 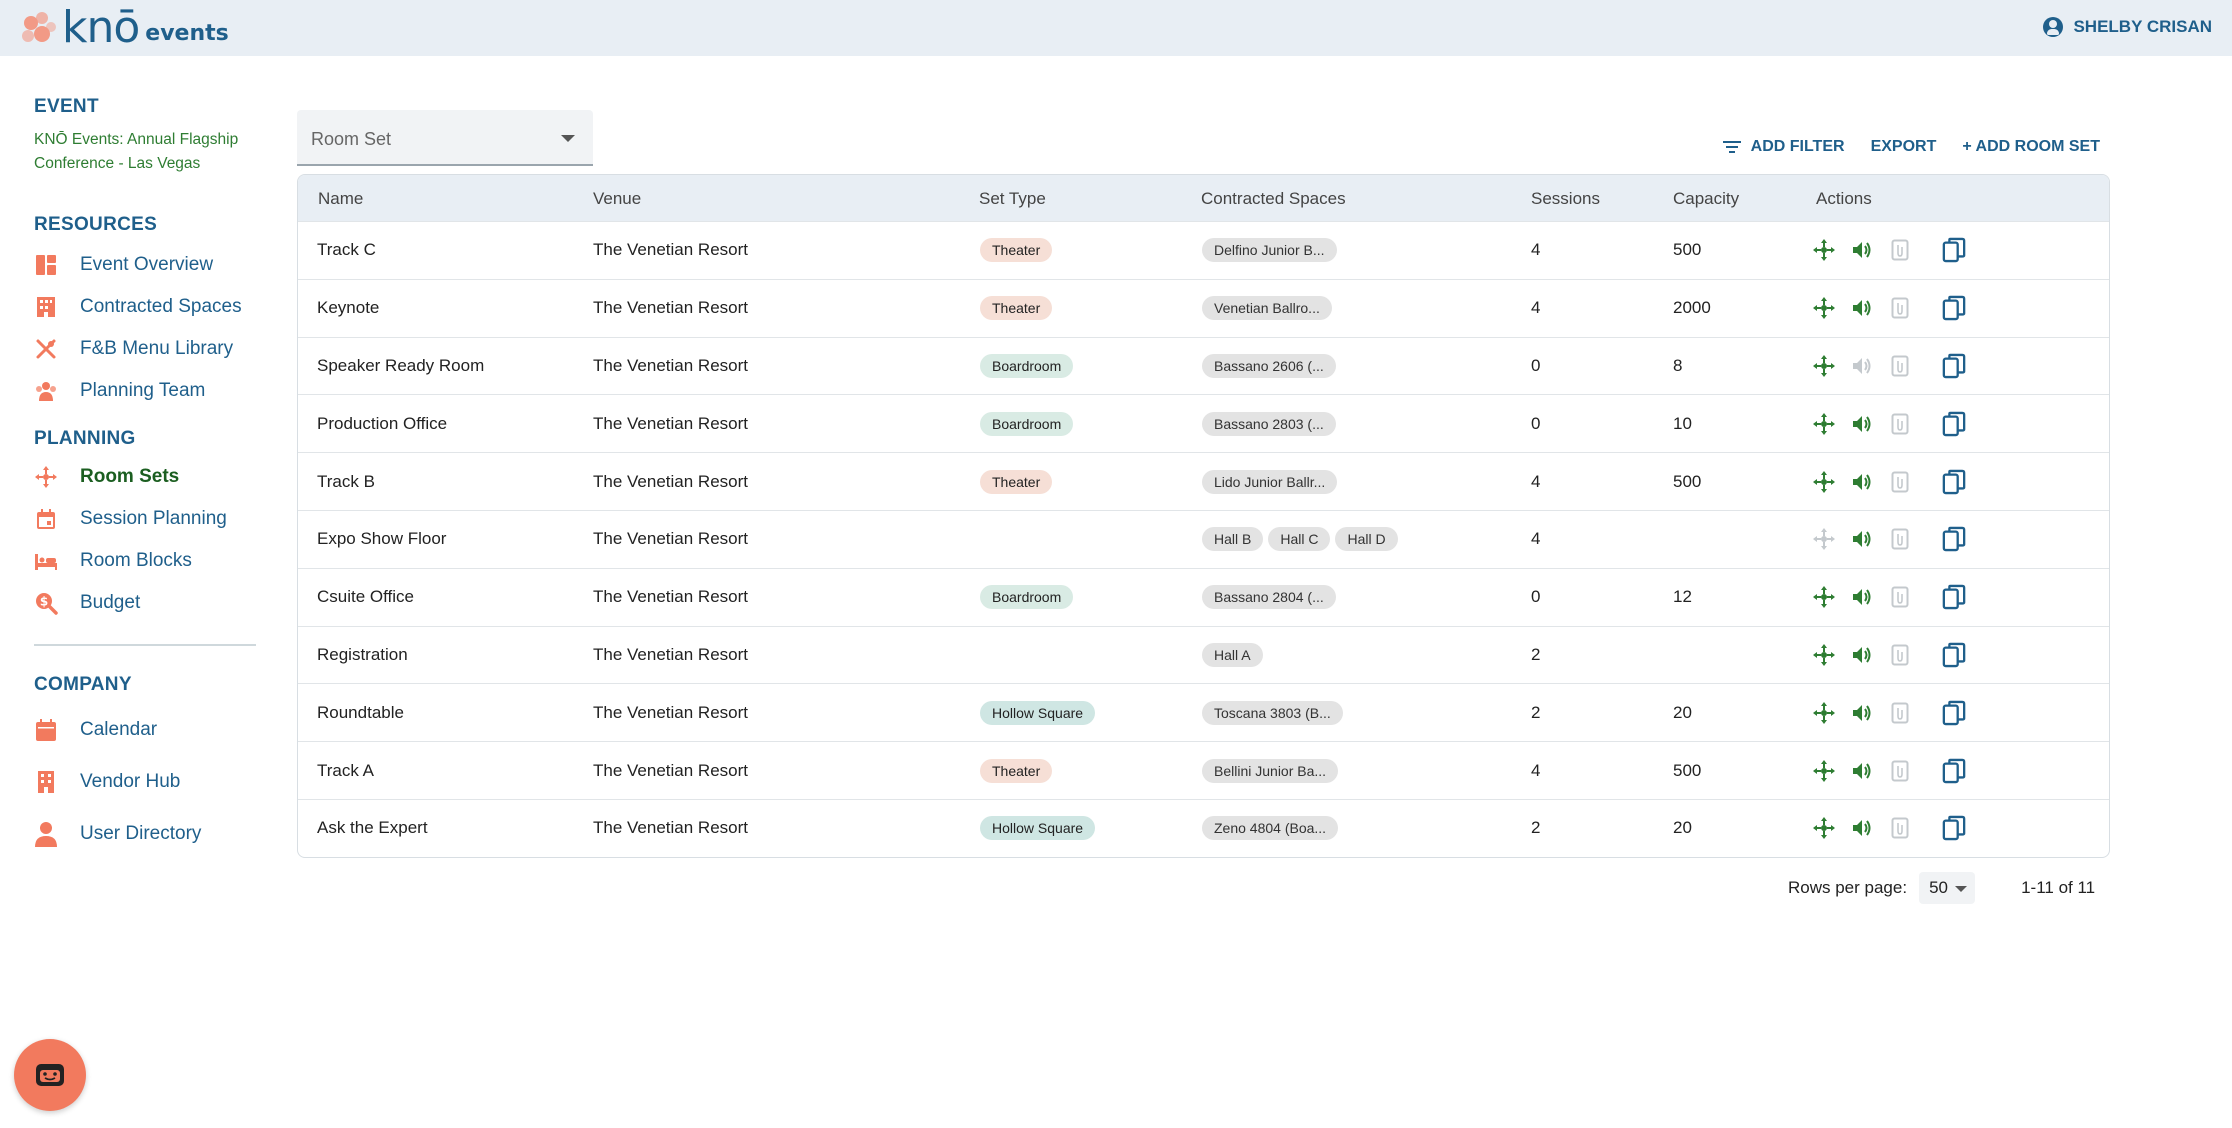 I want to click on sidebar-item-calendar: Calendar, so click(x=145, y=730).